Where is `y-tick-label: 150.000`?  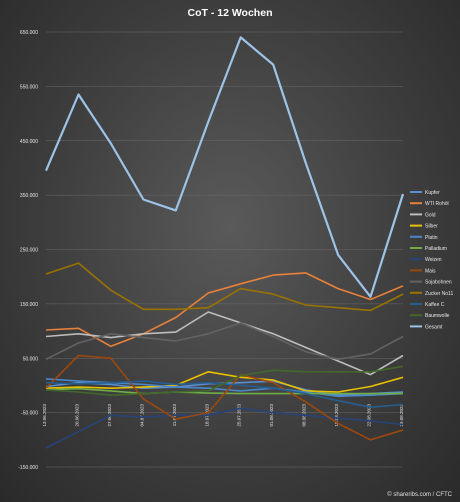 y-tick-label: 150.000 is located at coordinates (29, 305).